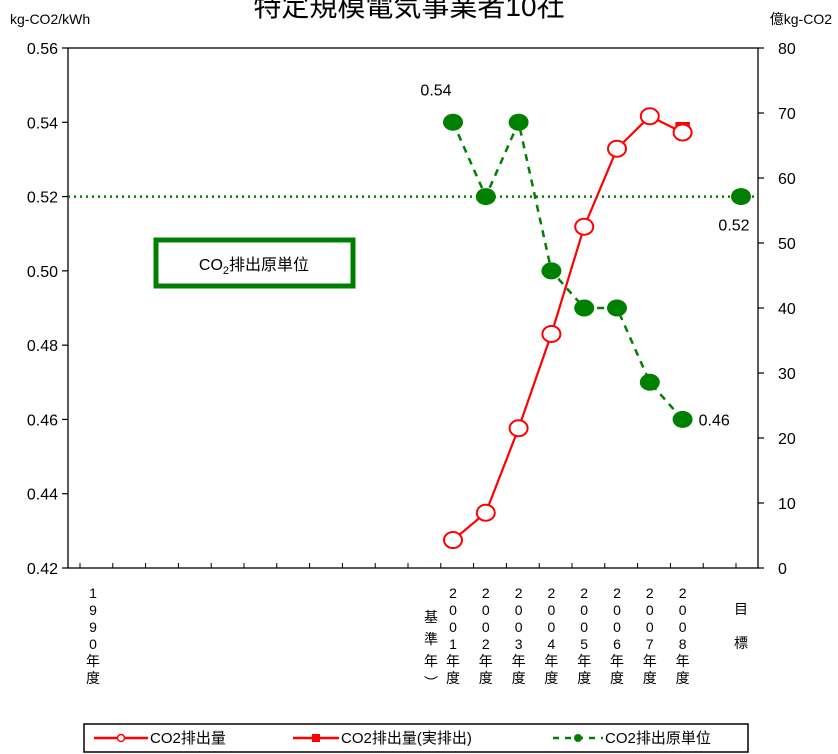 The height and width of the screenshot is (754, 838). I want to click on right-tick-label: 40, so click(787, 309).